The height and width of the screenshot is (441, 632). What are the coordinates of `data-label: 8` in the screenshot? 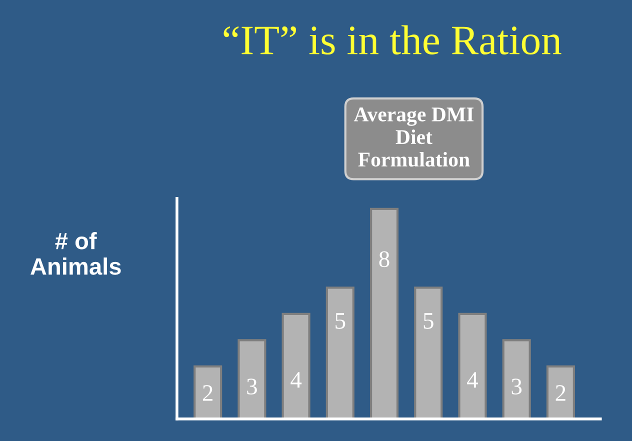 It's located at (384, 259).